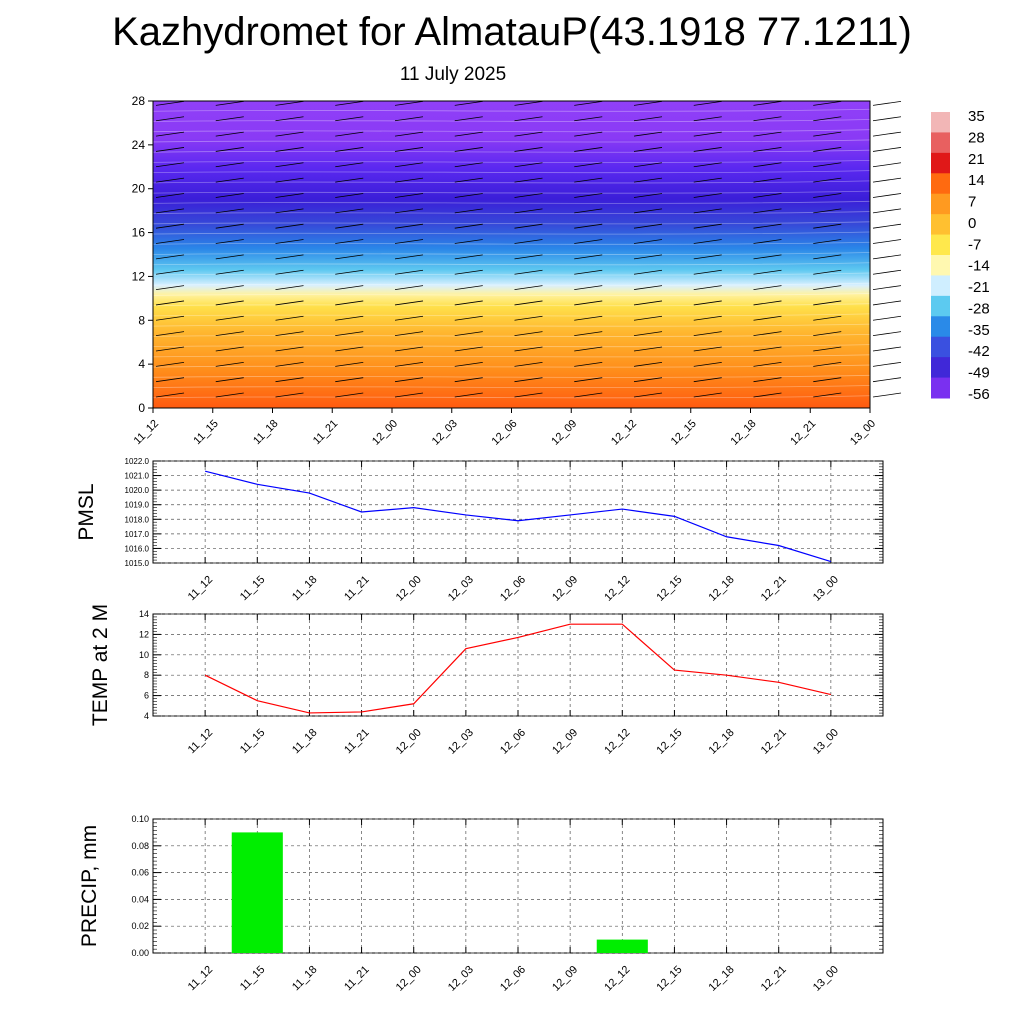  What do you see at coordinates (976, 180) in the screenshot?
I see `colorbar-label: 14` at bounding box center [976, 180].